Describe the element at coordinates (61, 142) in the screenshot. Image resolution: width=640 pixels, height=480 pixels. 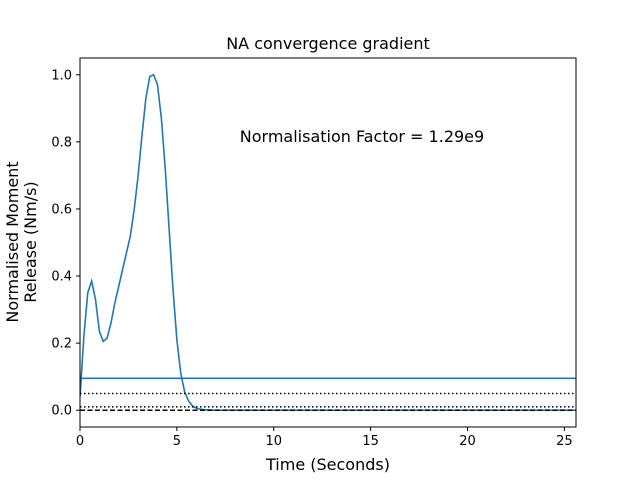
I see `y-tick-label: 0.8` at that location.